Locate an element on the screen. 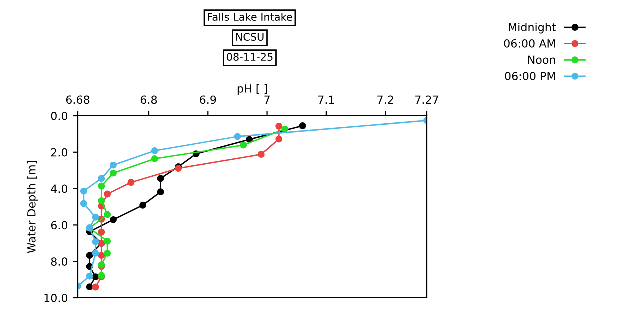 This screenshot has width=620, height=324. chart-title: Falls Lake Intake is located at coordinates (250, 17).